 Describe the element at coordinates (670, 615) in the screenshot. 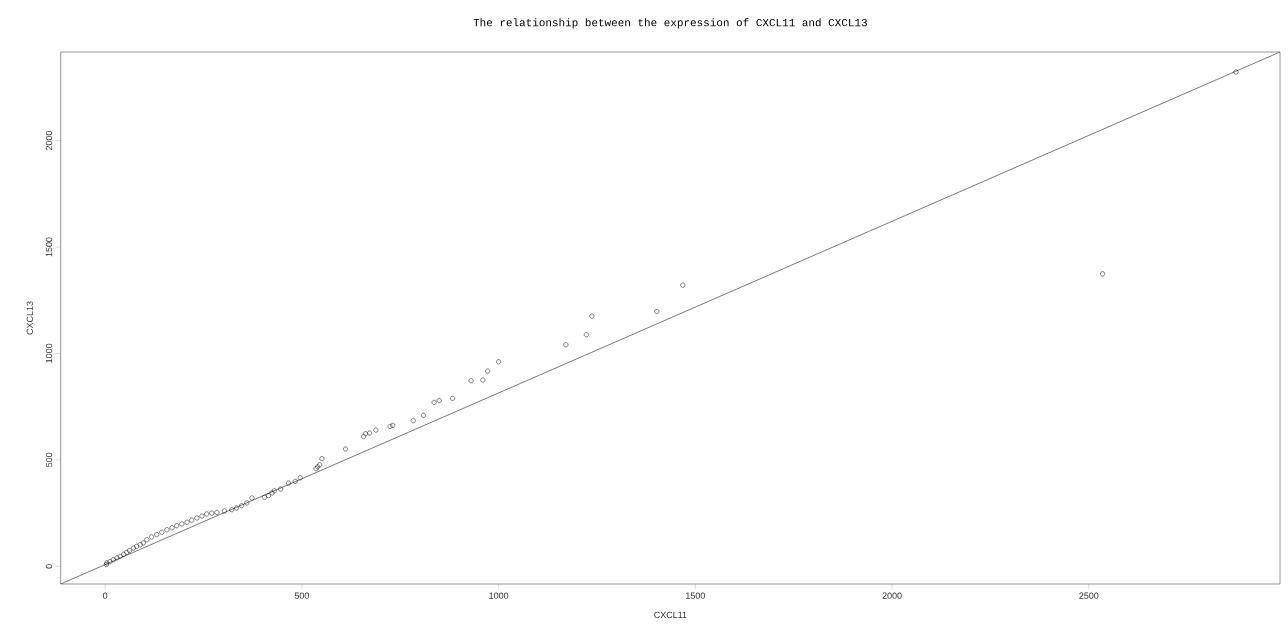

I see `x-axis-title: CXCL11` at that location.